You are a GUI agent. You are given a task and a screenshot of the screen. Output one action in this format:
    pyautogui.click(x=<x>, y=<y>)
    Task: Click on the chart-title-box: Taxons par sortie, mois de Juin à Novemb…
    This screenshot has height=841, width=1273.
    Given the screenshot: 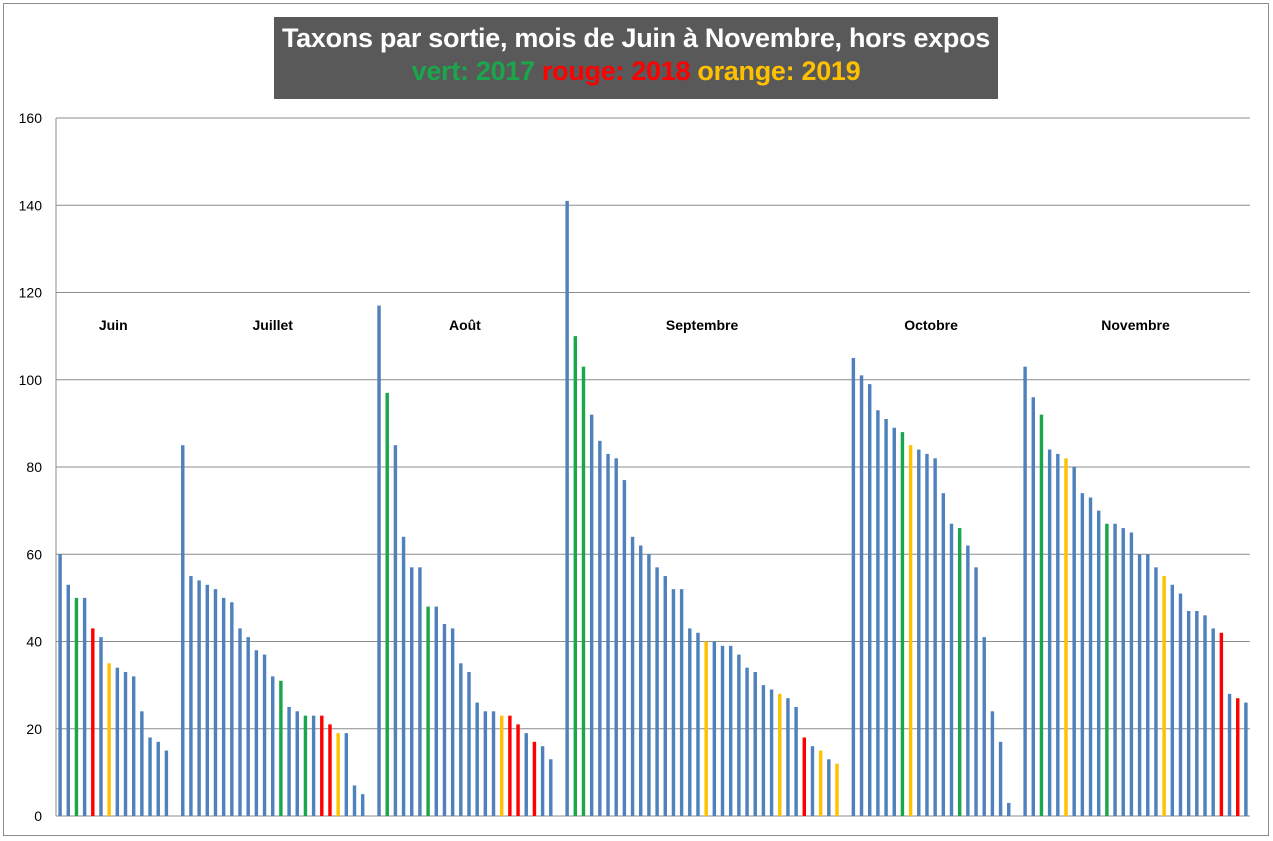 What is the action you would take?
    pyautogui.click(x=636, y=58)
    